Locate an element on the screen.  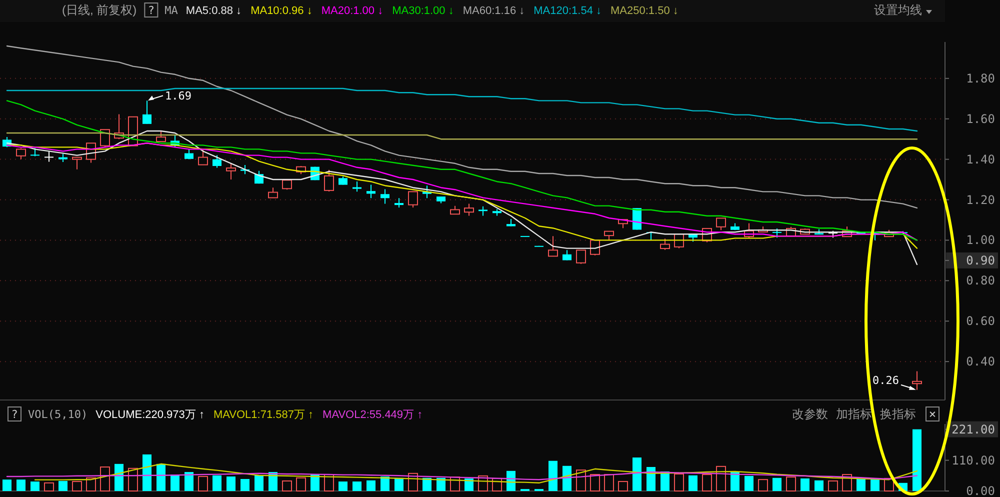
annotation: 1.69 is located at coordinates (178, 96).